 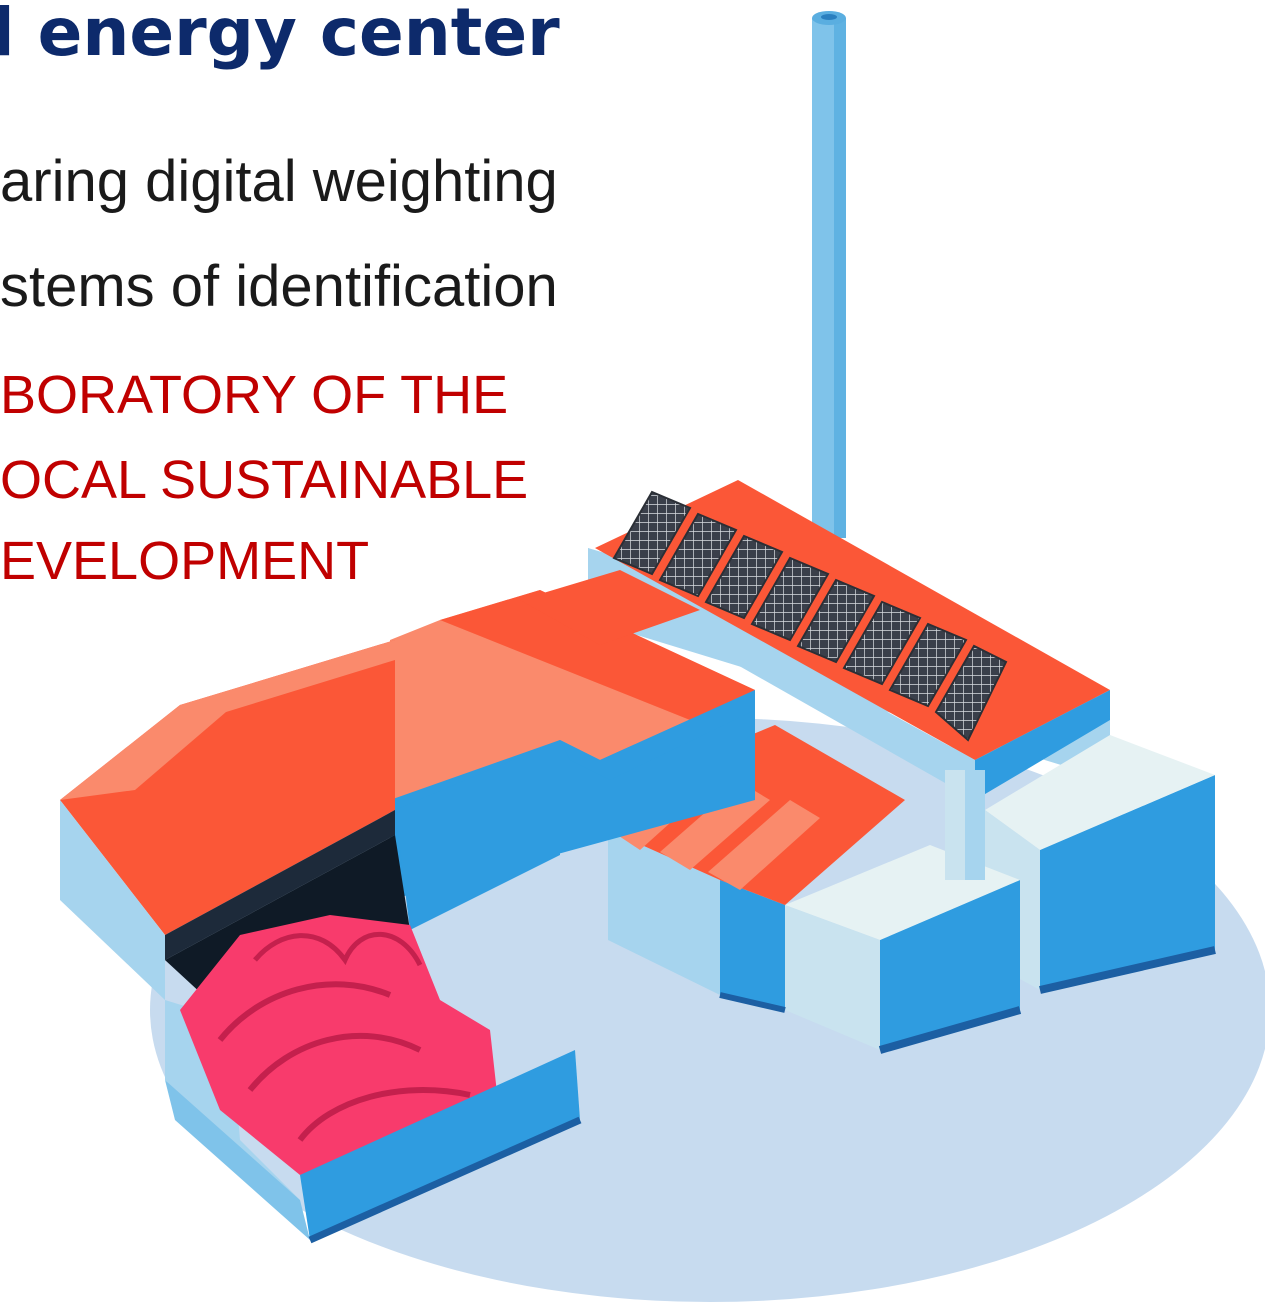 I want to click on highlight-line-1: BORATORY OF THE, so click(x=254, y=395).